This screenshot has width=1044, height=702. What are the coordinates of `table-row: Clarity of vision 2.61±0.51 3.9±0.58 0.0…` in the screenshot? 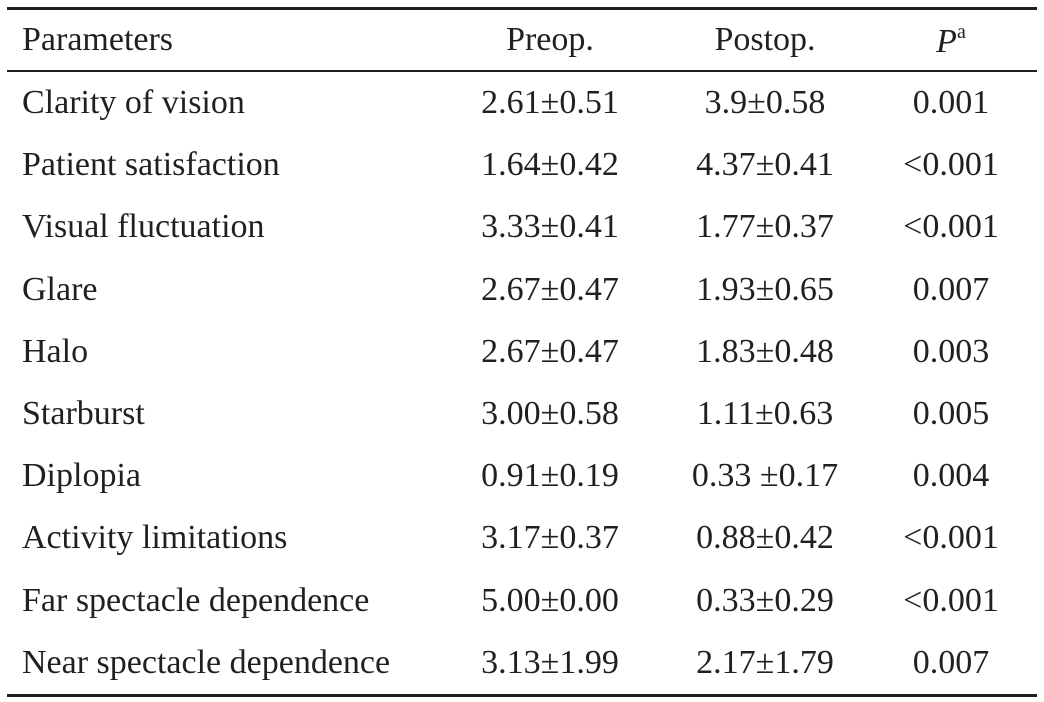 It's located at (522, 103).